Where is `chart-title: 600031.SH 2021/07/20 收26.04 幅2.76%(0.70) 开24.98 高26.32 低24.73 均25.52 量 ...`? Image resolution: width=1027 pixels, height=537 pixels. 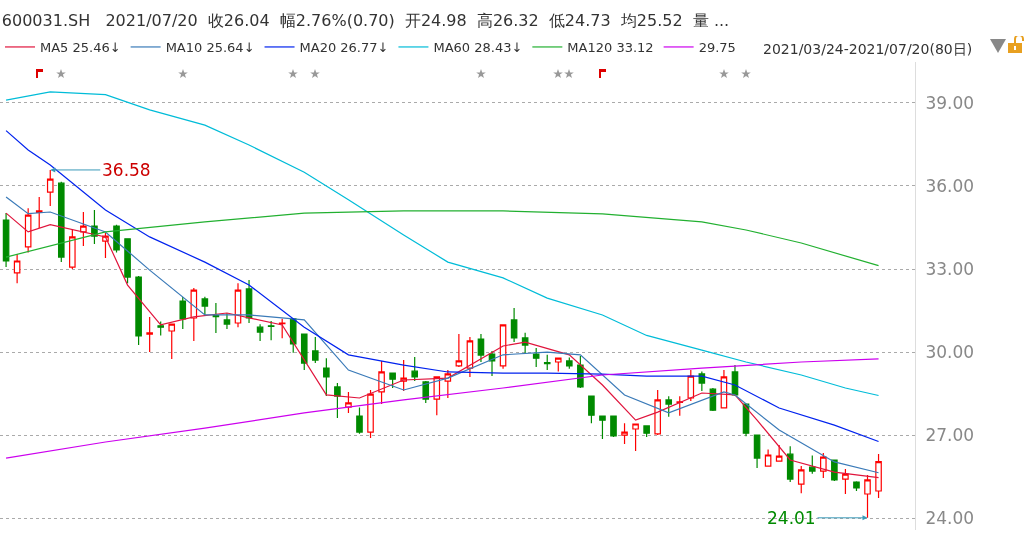
chart-title: 600031.SH 2021/07/20 收26.04 幅2.76%(0.70) 开24.98 高26.32 低24.73 均25.52 量 ... is located at coordinates (365, 20).